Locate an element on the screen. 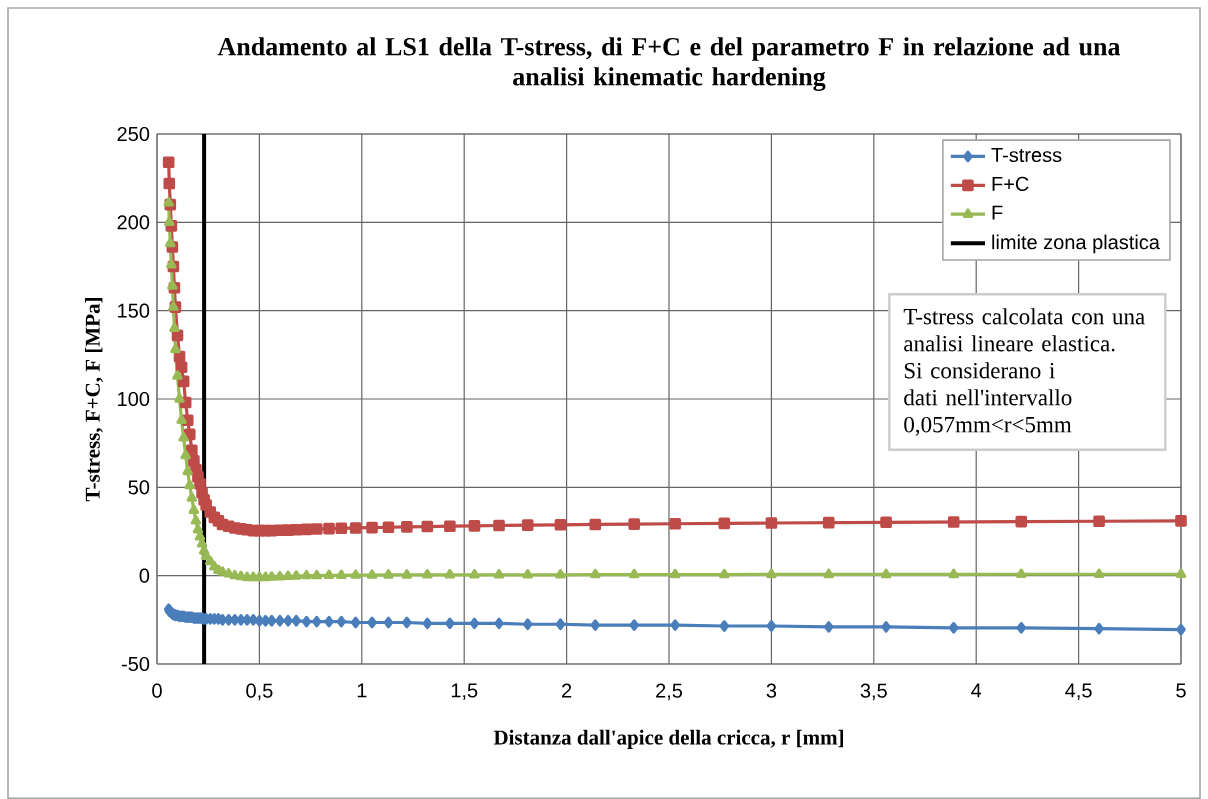 This screenshot has width=1208, height=799. y-tick-label: 250 is located at coordinates (133, 134).